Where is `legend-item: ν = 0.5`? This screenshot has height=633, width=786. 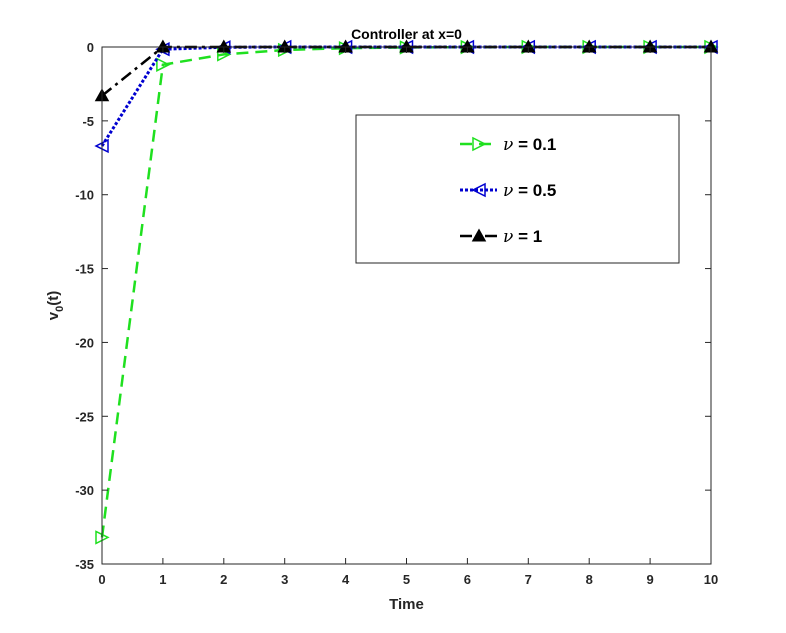 legend-item: ν = 0.5 is located at coordinates (508, 191).